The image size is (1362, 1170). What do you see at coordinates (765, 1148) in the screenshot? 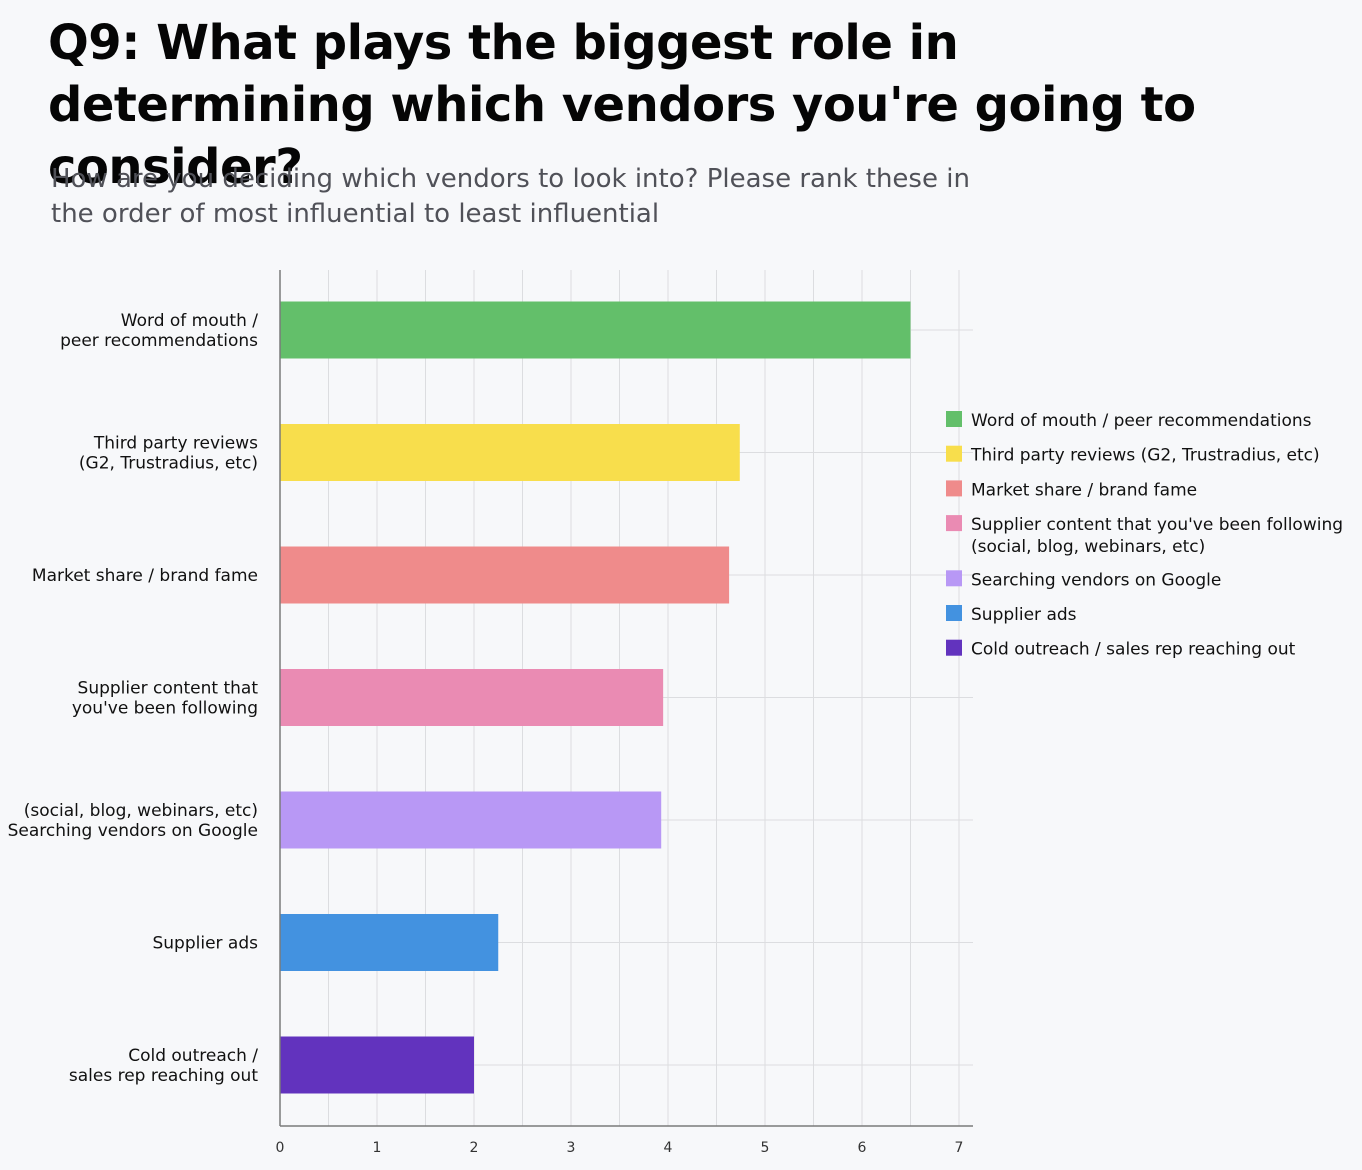
I see `x-tick-label: 5` at bounding box center [765, 1148].